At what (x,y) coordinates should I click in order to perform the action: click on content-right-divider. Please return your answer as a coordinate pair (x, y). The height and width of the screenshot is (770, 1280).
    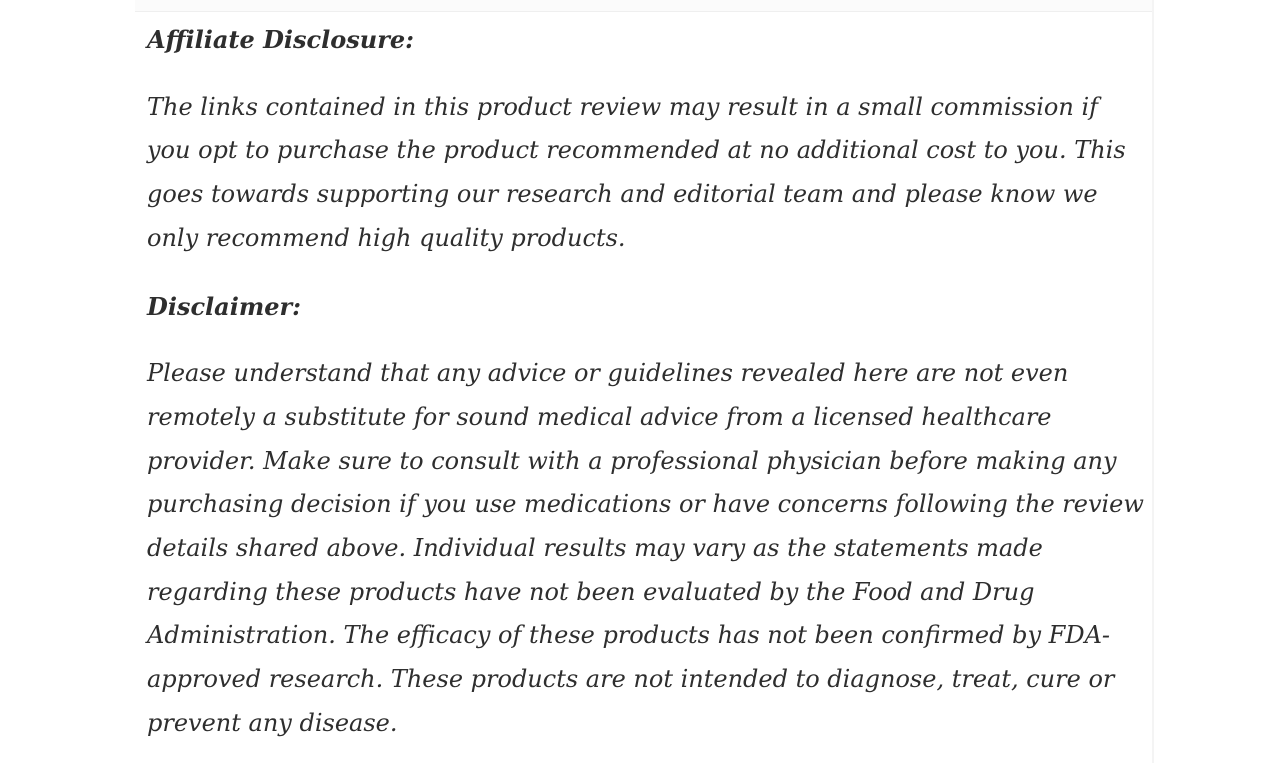
    Looking at the image, I should click on (1153, 381).